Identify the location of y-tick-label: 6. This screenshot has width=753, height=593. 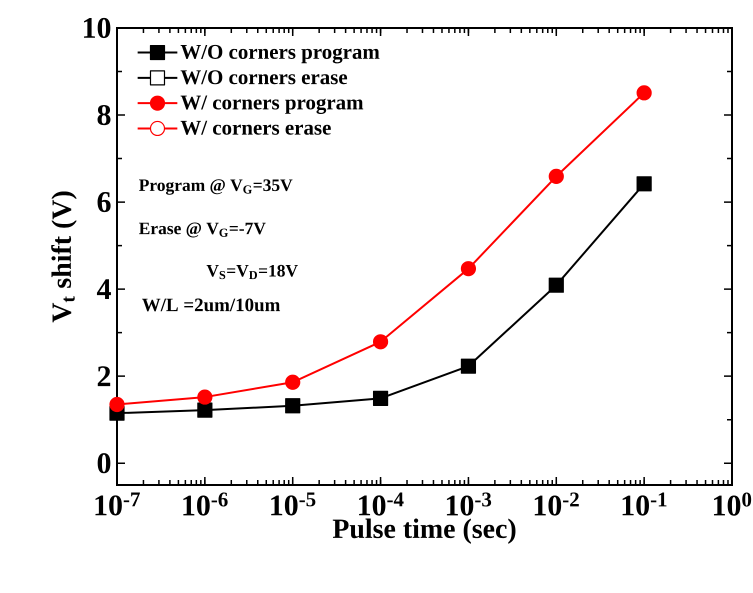
(104, 202).